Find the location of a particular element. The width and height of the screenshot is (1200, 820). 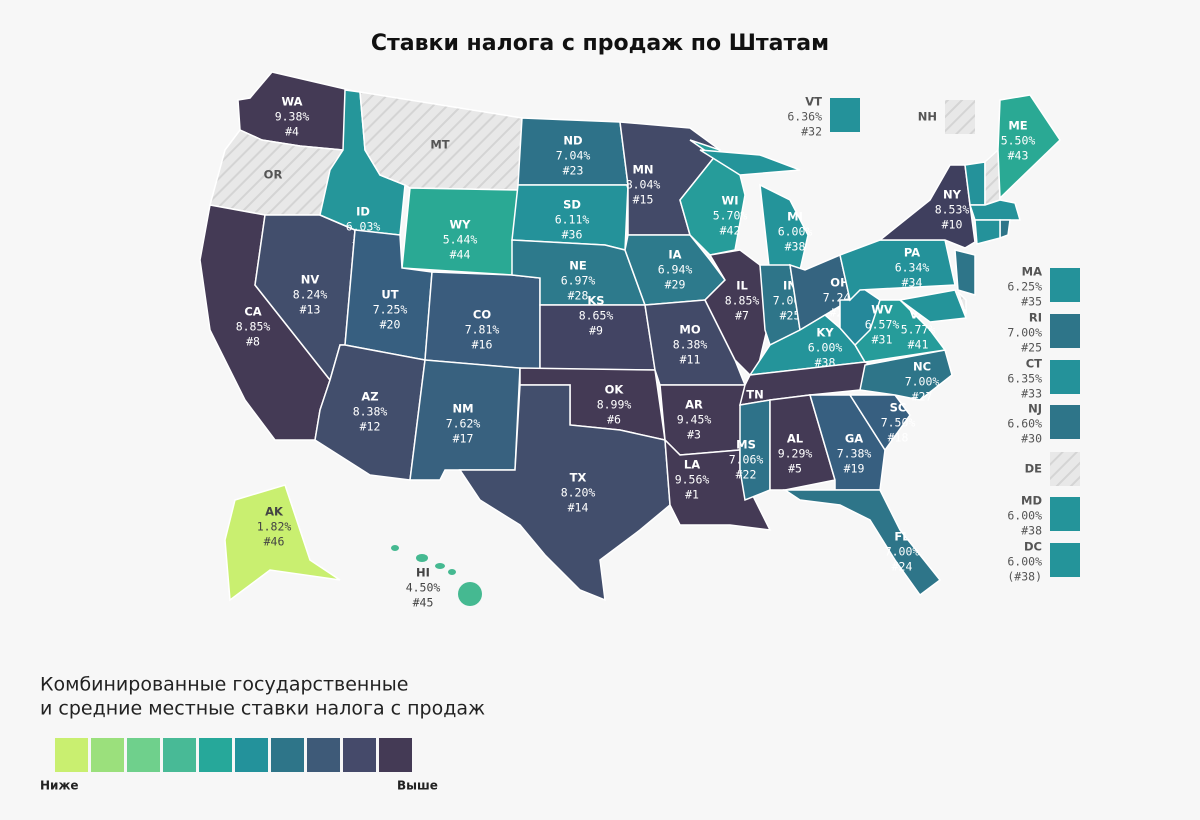

state-abbr: AR is located at coordinates (694, 405).